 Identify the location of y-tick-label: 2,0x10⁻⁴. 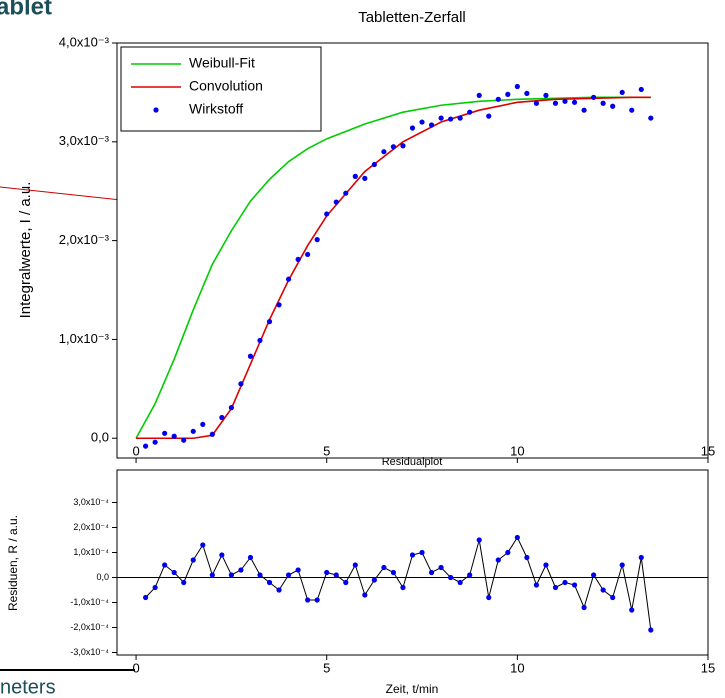
(91, 527).